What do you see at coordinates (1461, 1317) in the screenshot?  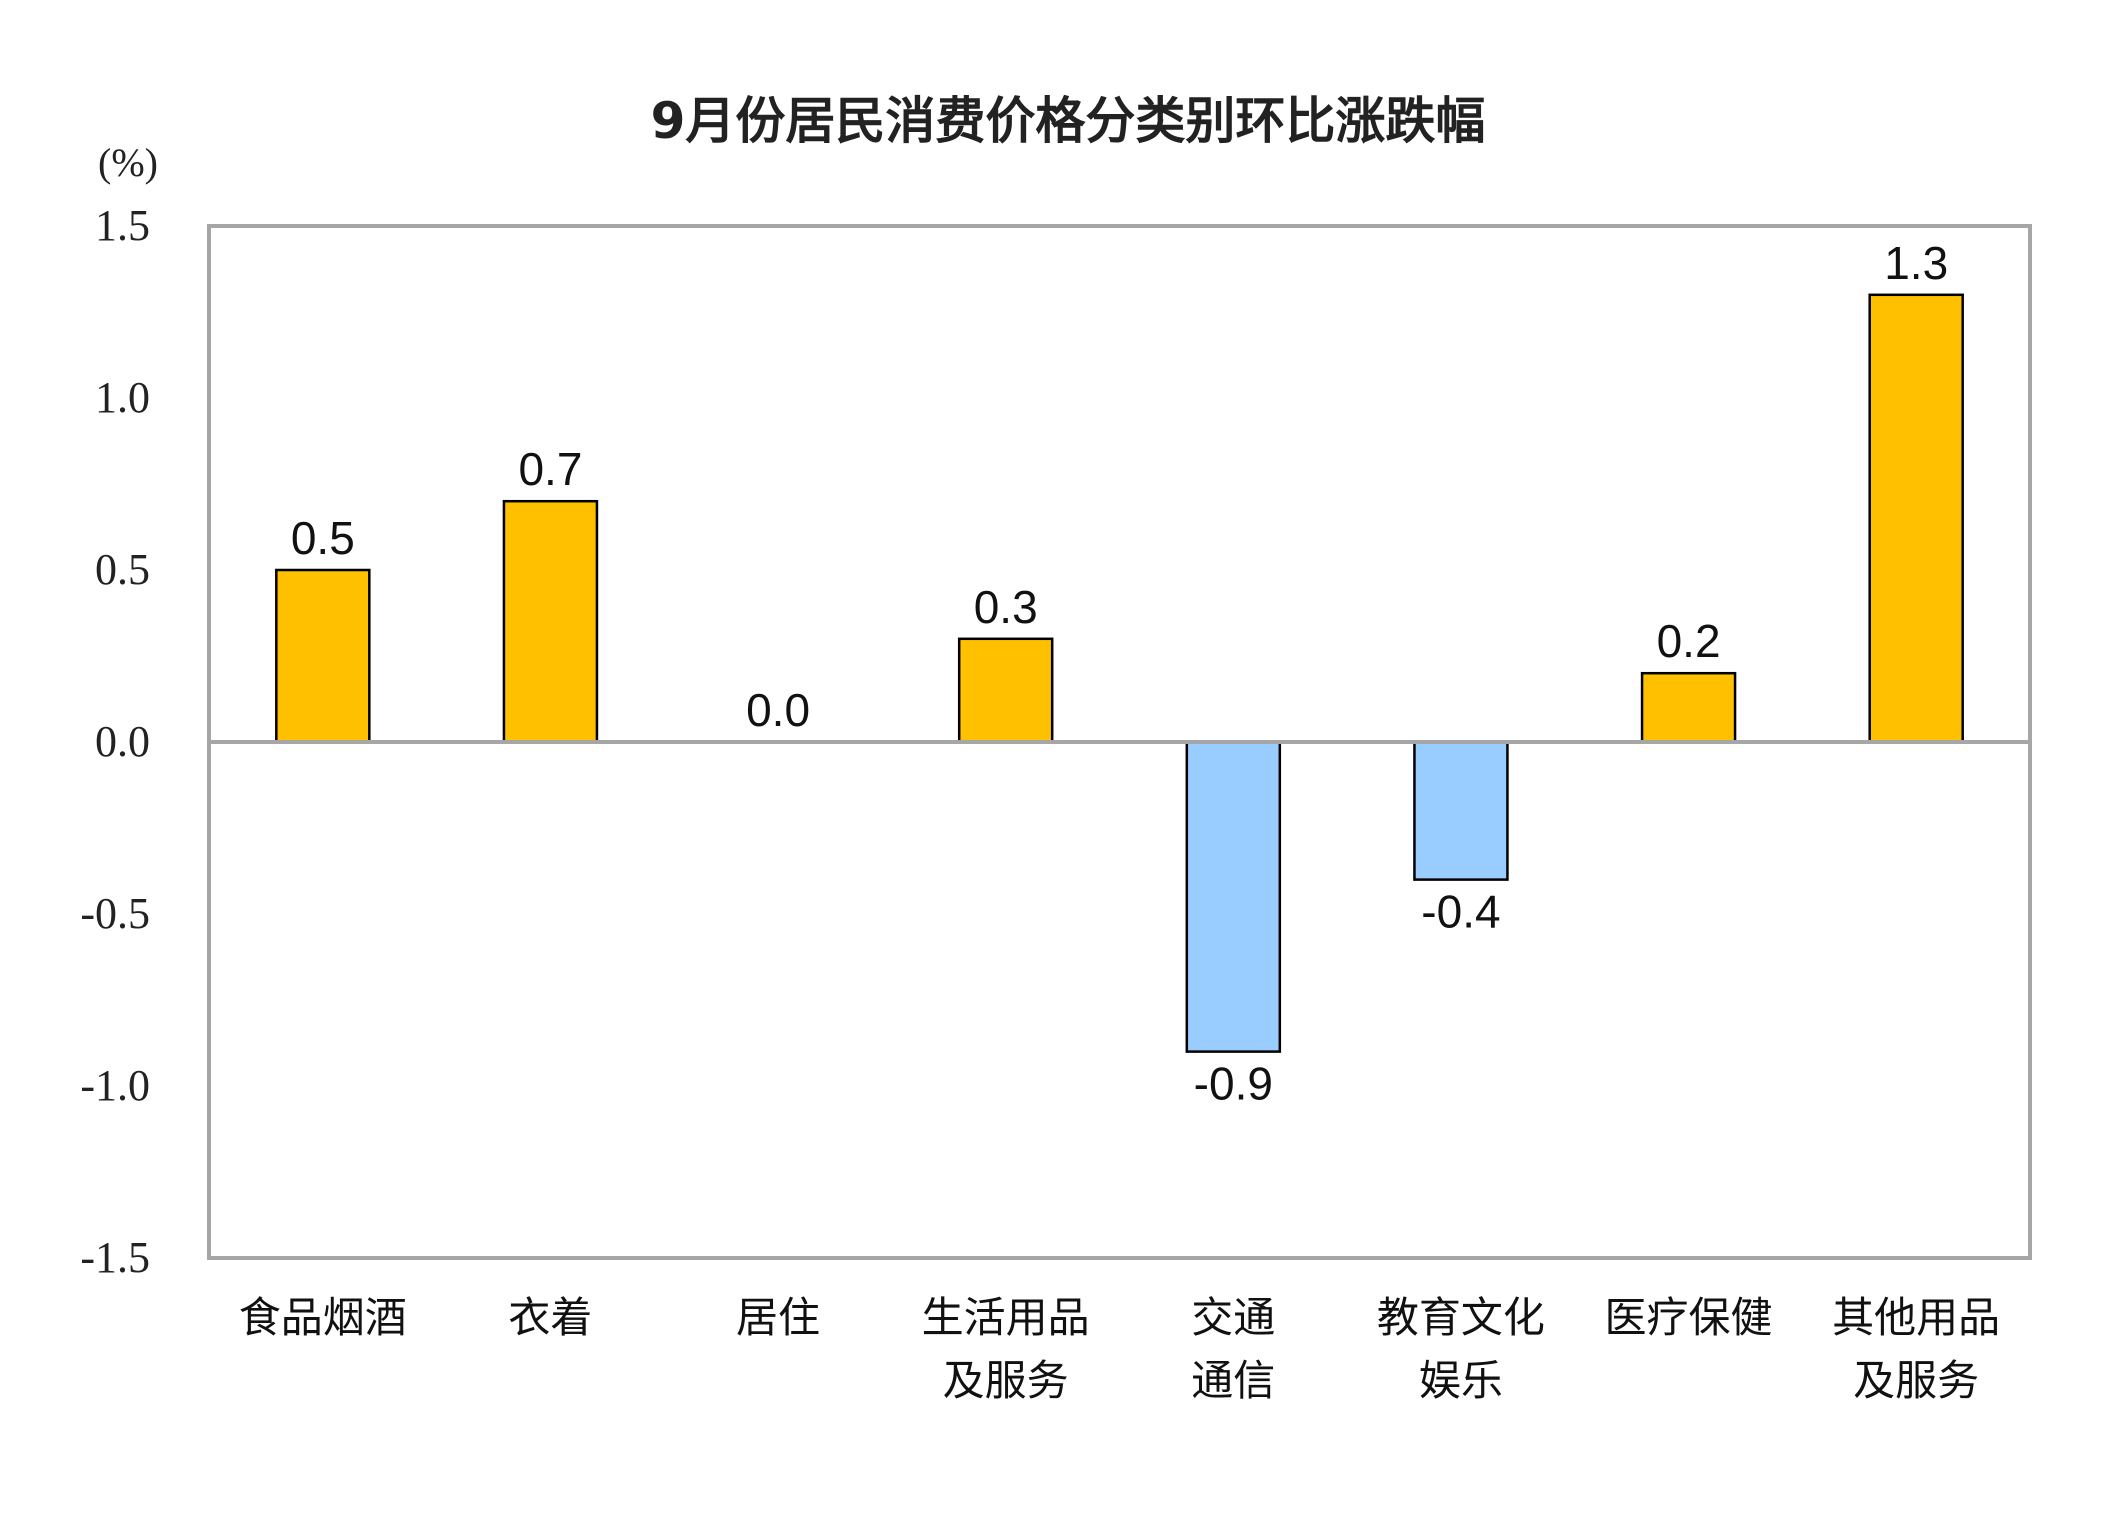 I see `x-category-label: 教育文化` at bounding box center [1461, 1317].